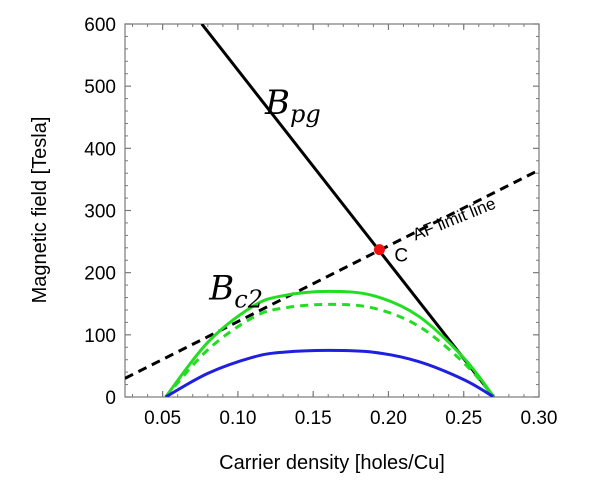  What do you see at coordinates (100, 149) in the screenshot?
I see `y-tick-label: 400` at bounding box center [100, 149].